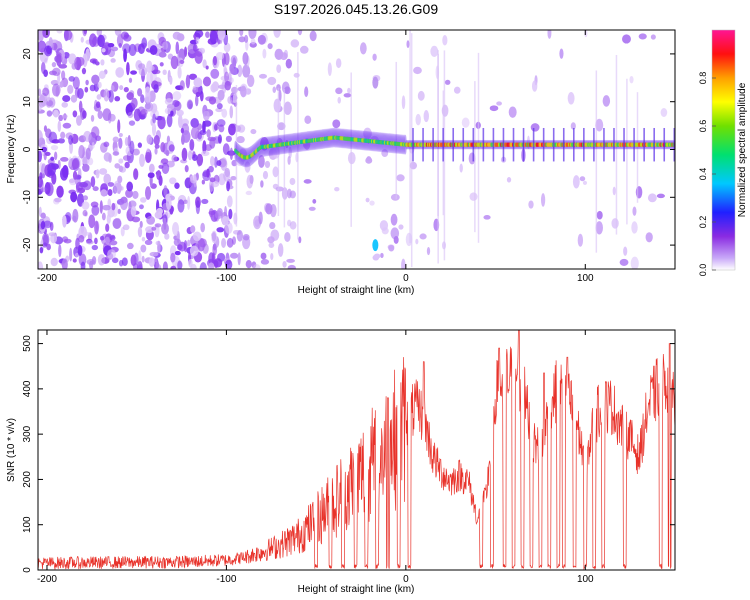  I want to click on y-tick-label: 20, so click(27, 54).